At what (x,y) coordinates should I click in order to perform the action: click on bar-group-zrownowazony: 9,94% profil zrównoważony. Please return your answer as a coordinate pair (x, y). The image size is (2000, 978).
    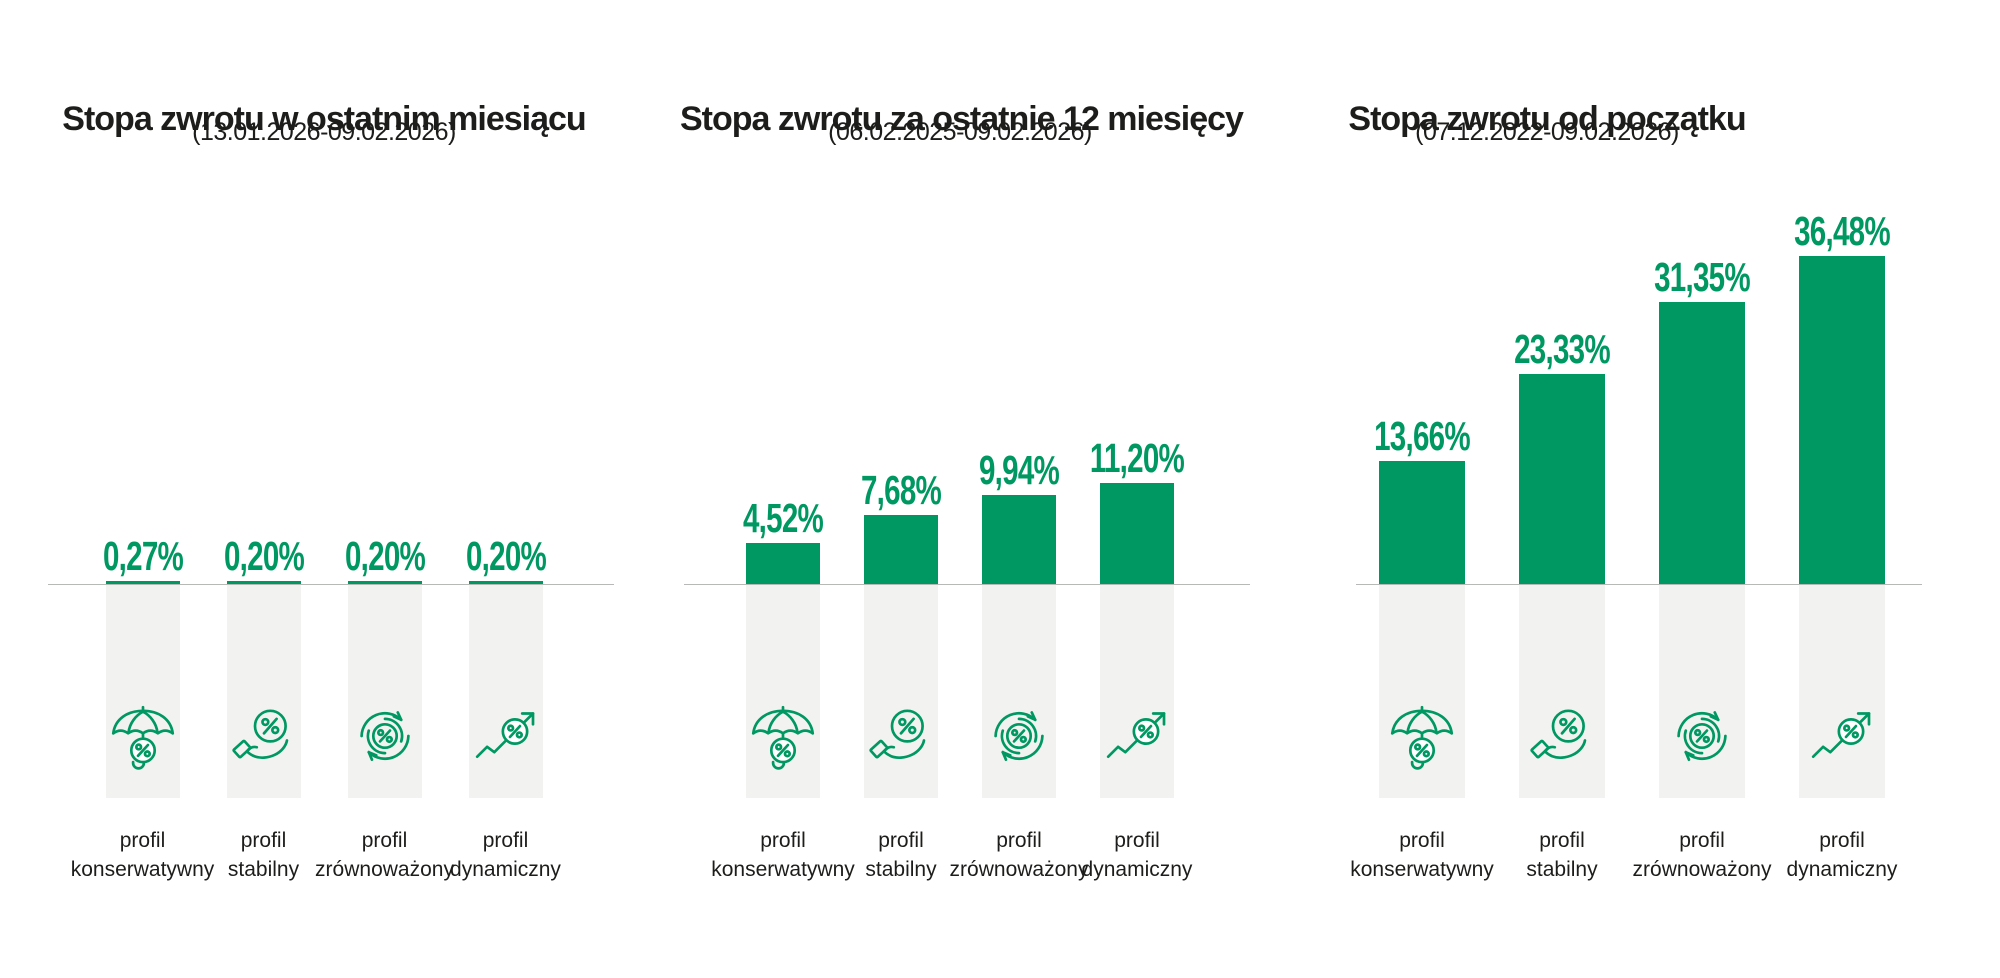
    Looking at the image, I should click on (1019, 489).